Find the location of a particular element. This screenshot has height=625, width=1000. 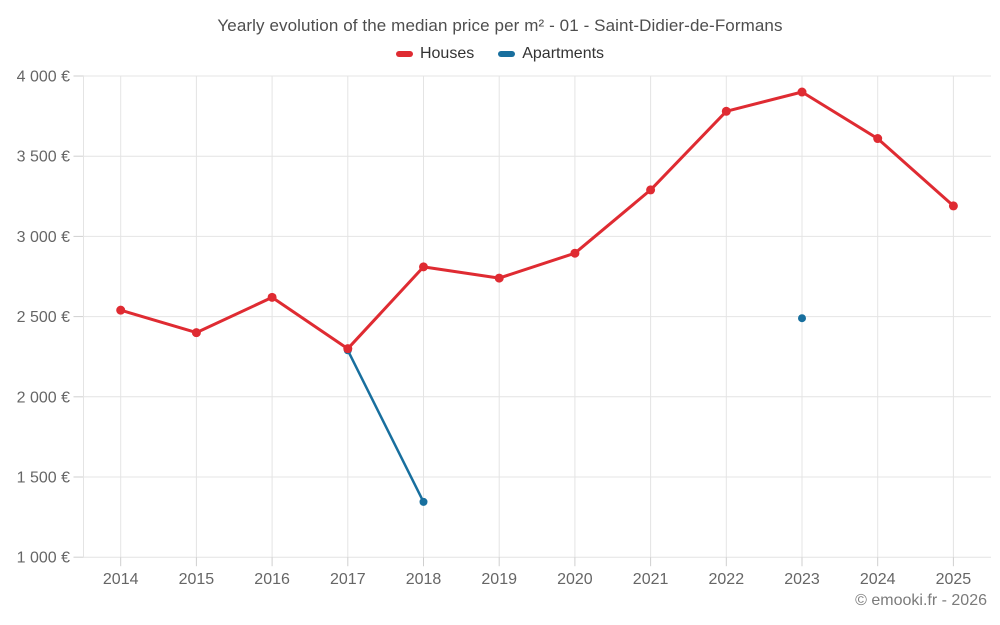

houses-point-2022 is located at coordinates (726, 111).